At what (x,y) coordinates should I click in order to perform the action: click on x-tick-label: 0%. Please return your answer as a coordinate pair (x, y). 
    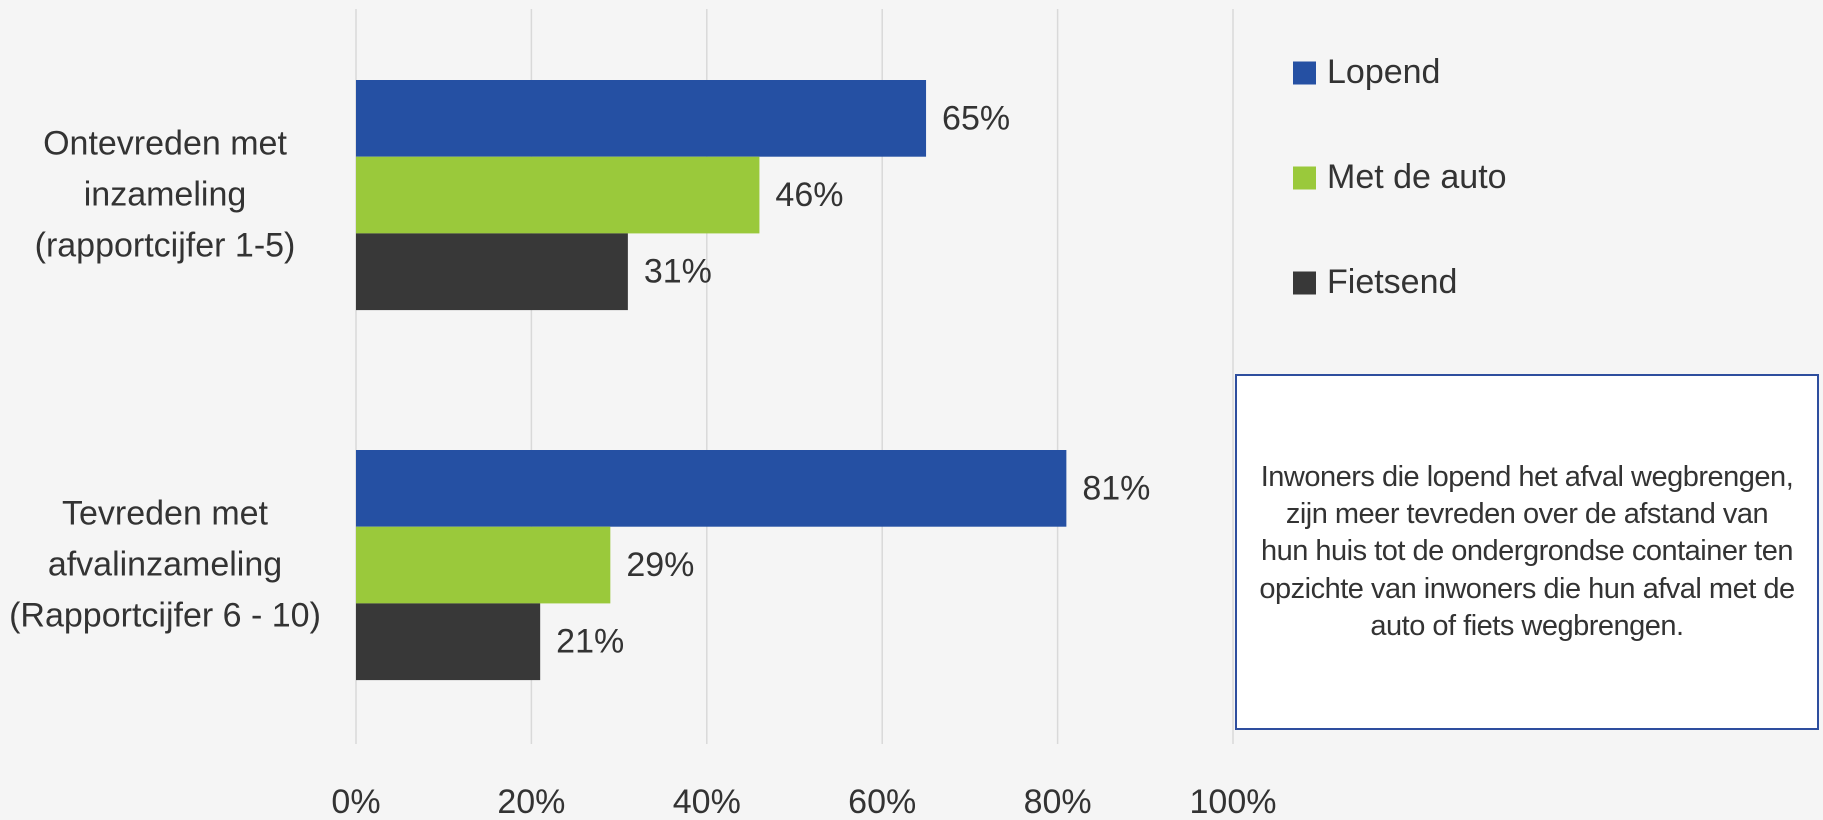
    Looking at the image, I should click on (355, 801).